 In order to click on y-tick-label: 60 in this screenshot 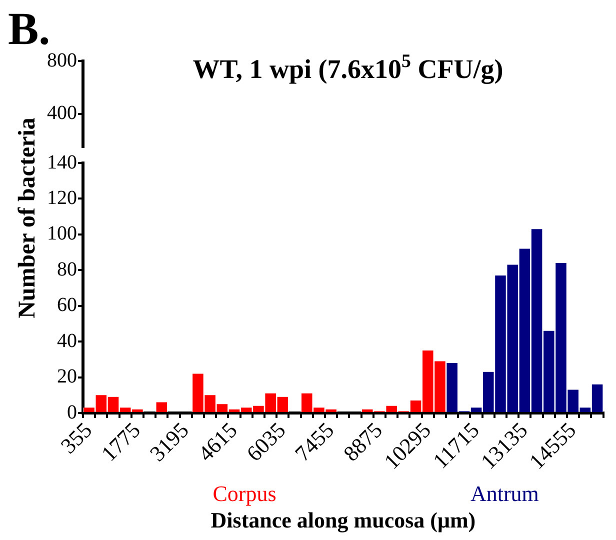, I will do `click(67, 305)`.